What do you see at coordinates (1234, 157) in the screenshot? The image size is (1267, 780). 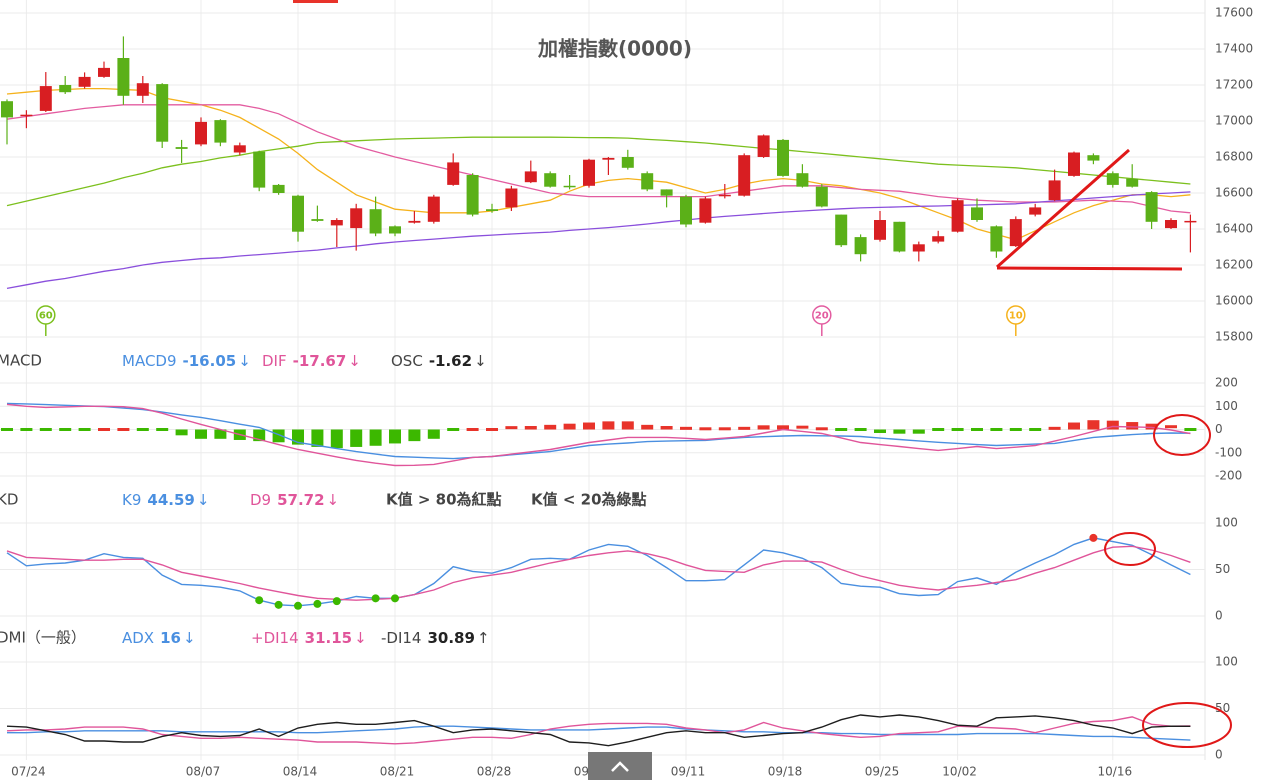 I see `y-tick-label: 16800` at bounding box center [1234, 157].